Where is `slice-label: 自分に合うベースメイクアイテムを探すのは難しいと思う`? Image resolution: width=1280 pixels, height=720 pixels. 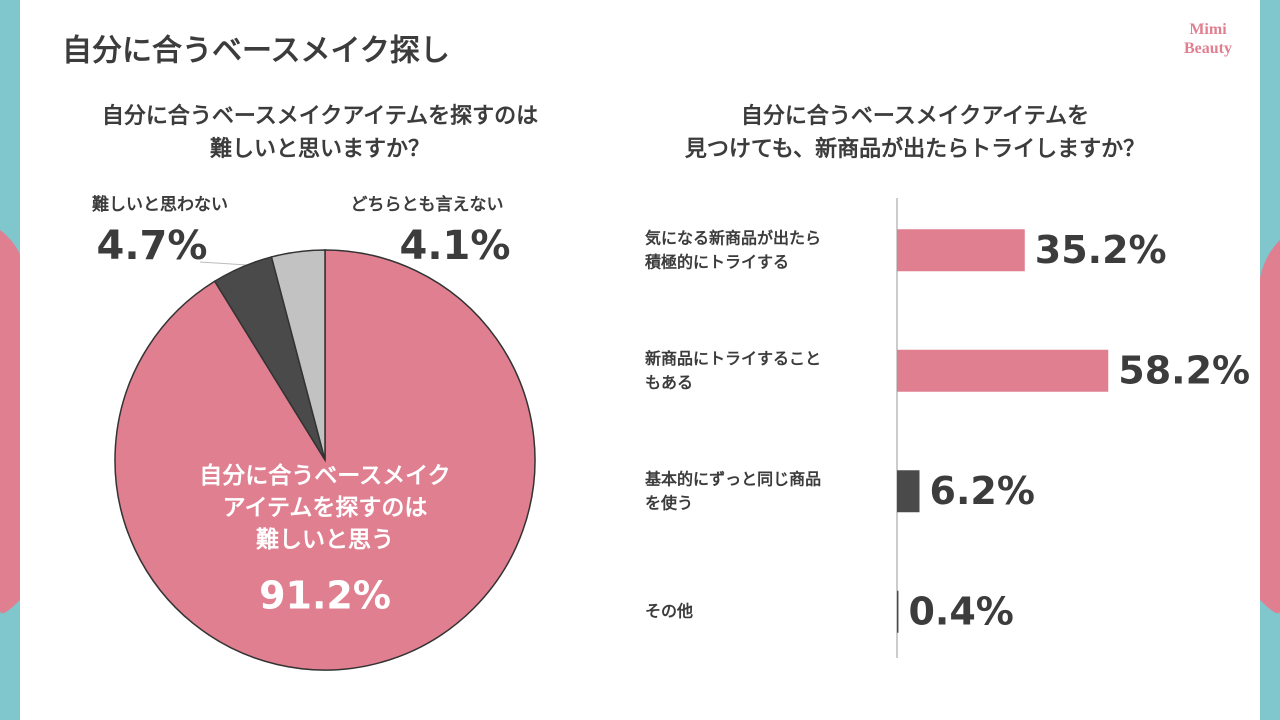
slice-label: 自分に合うベースメイクアイテムを探すのは難しいと思う is located at coordinates (324, 507).